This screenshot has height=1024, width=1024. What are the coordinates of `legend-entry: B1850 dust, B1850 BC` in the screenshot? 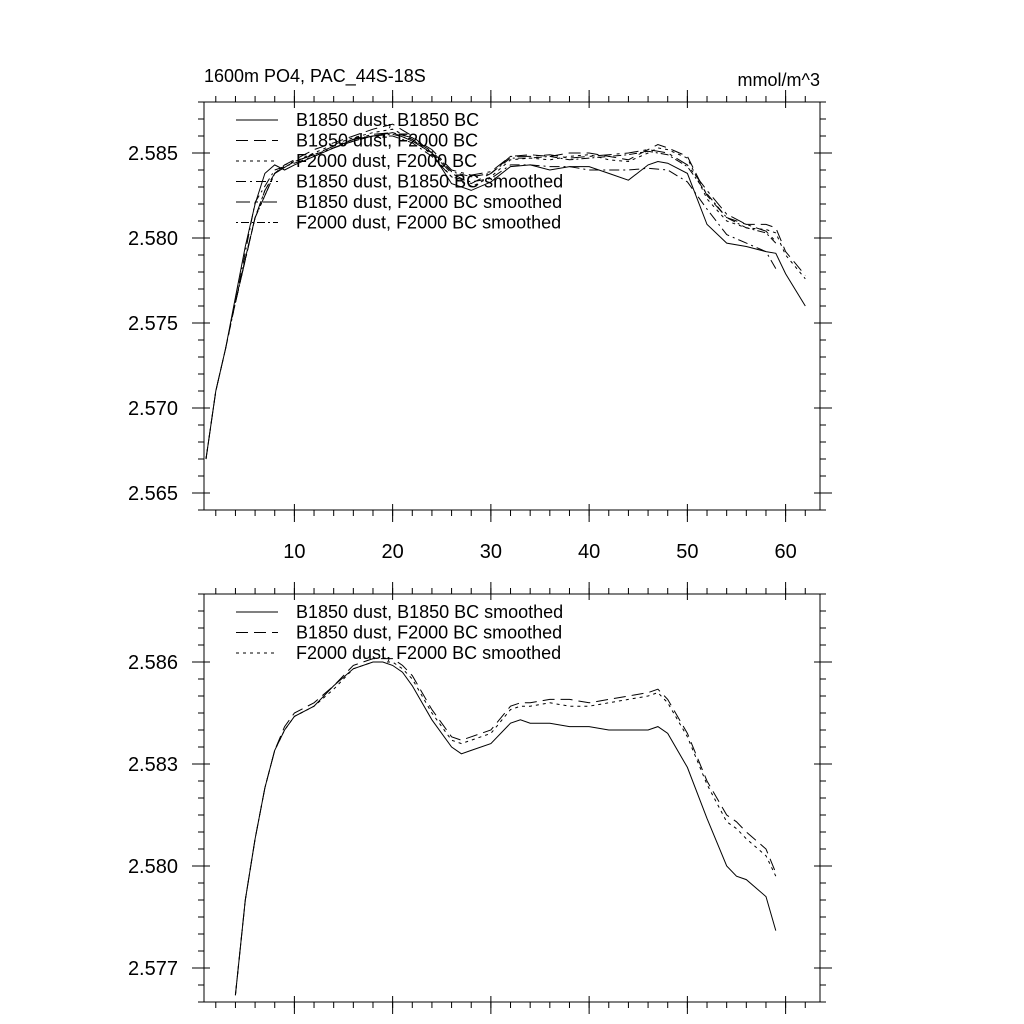 It's located at (387, 120).